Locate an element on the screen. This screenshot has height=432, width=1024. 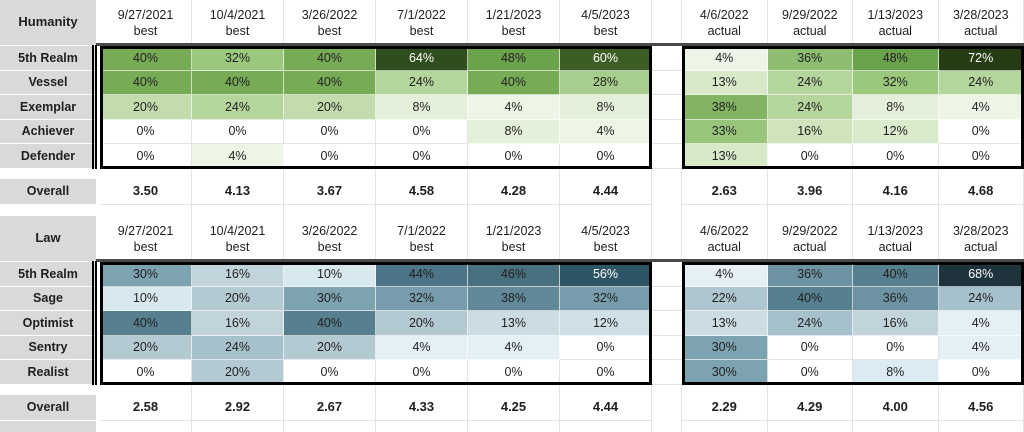
humanity-title-cell: Humanity is located at coordinates (48, 23).